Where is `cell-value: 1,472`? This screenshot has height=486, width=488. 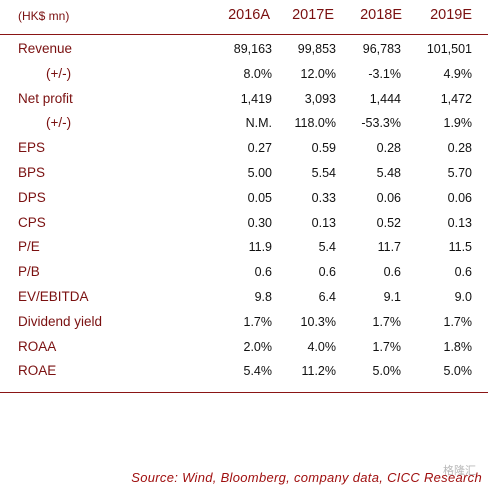 cell-value: 1,472 is located at coordinates (456, 98).